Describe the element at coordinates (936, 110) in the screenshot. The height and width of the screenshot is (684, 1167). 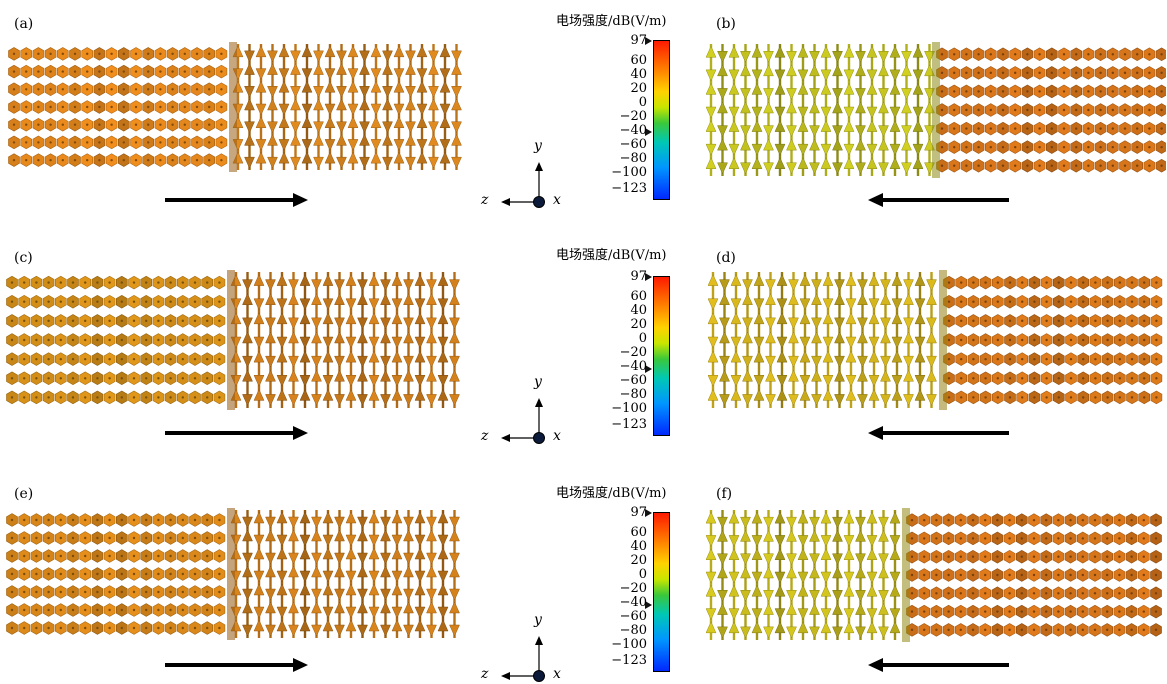
I see `interface-boundary` at that location.